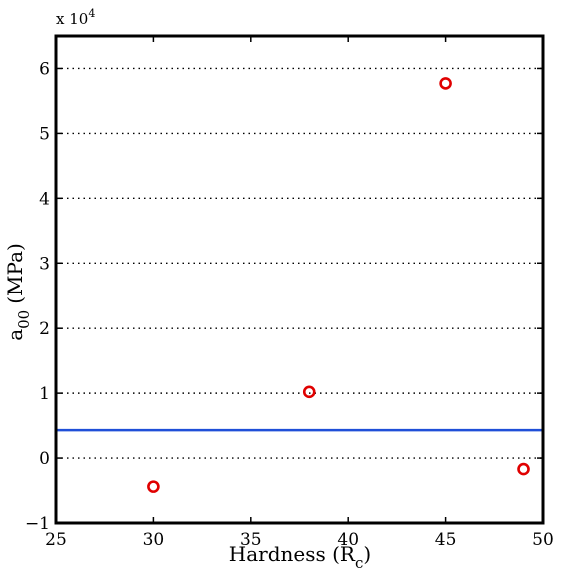 The height and width of the screenshot is (579, 561). What do you see at coordinates (300, 557) in the screenshot?
I see `x-axis-title: Hardness (Rc)` at bounding box center [300, 557].